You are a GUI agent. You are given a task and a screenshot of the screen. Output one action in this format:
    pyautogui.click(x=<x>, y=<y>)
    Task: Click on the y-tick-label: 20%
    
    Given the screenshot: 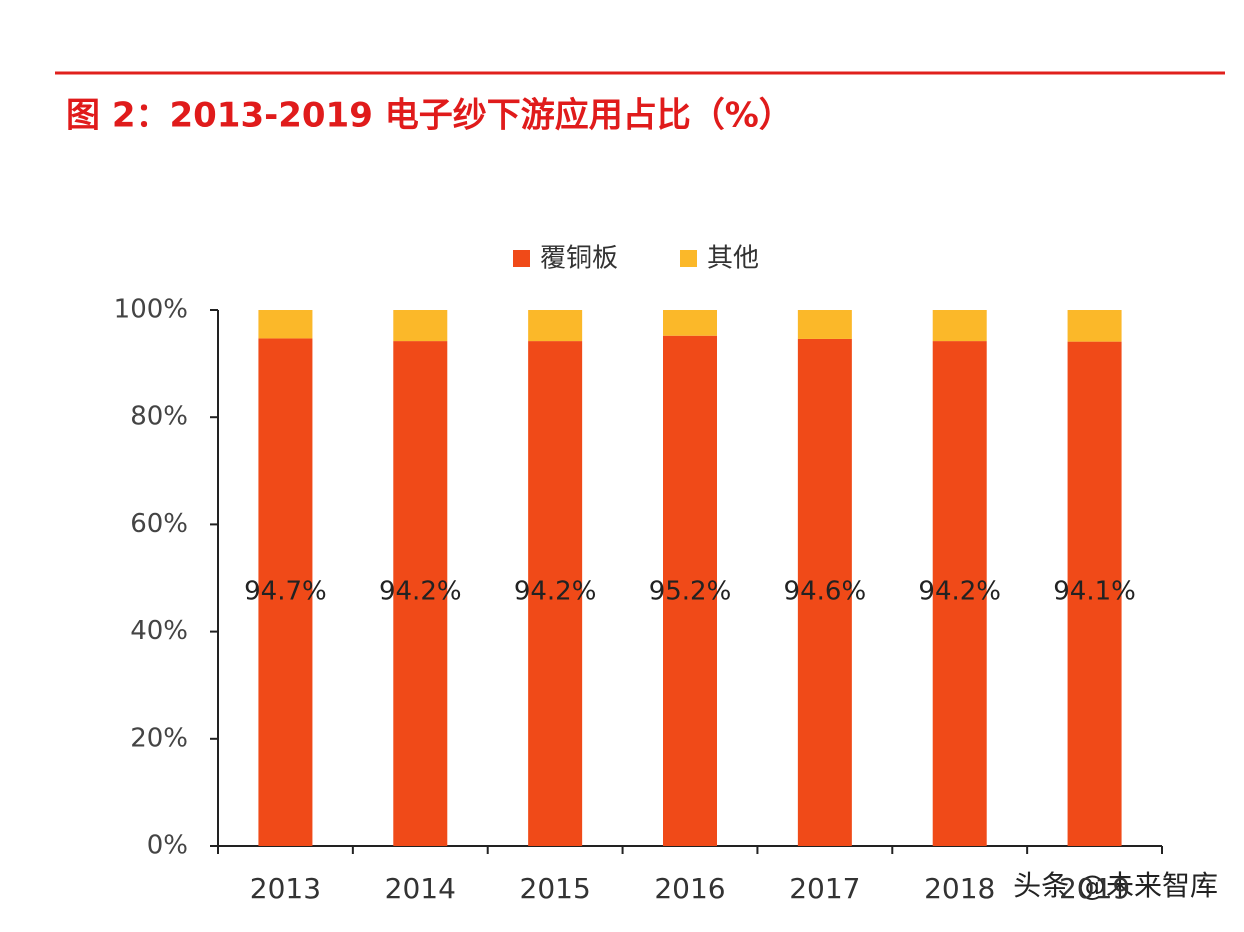 What is the action you would take?
    pyautogui.click(x=159, y=738)
    